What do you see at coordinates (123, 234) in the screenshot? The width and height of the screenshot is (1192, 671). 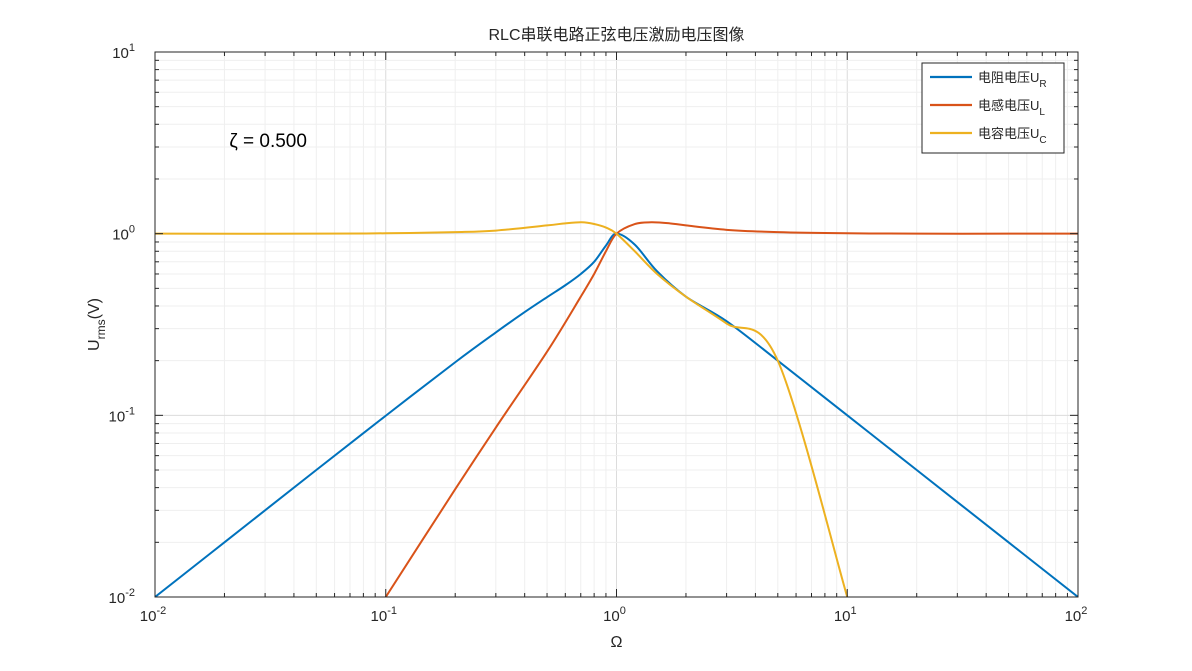 I see `y-tick-label: 10⁰` at bounding box center [123, 234].